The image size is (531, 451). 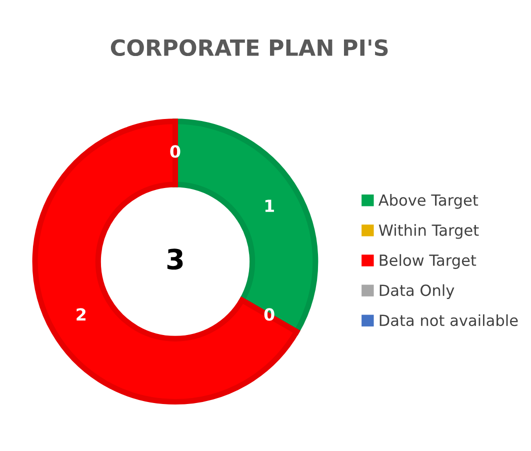 What do you see at coordinates (428, 231) in the screenshot?
I see `legend-label: Within Target` at bounding box center [428, 231].